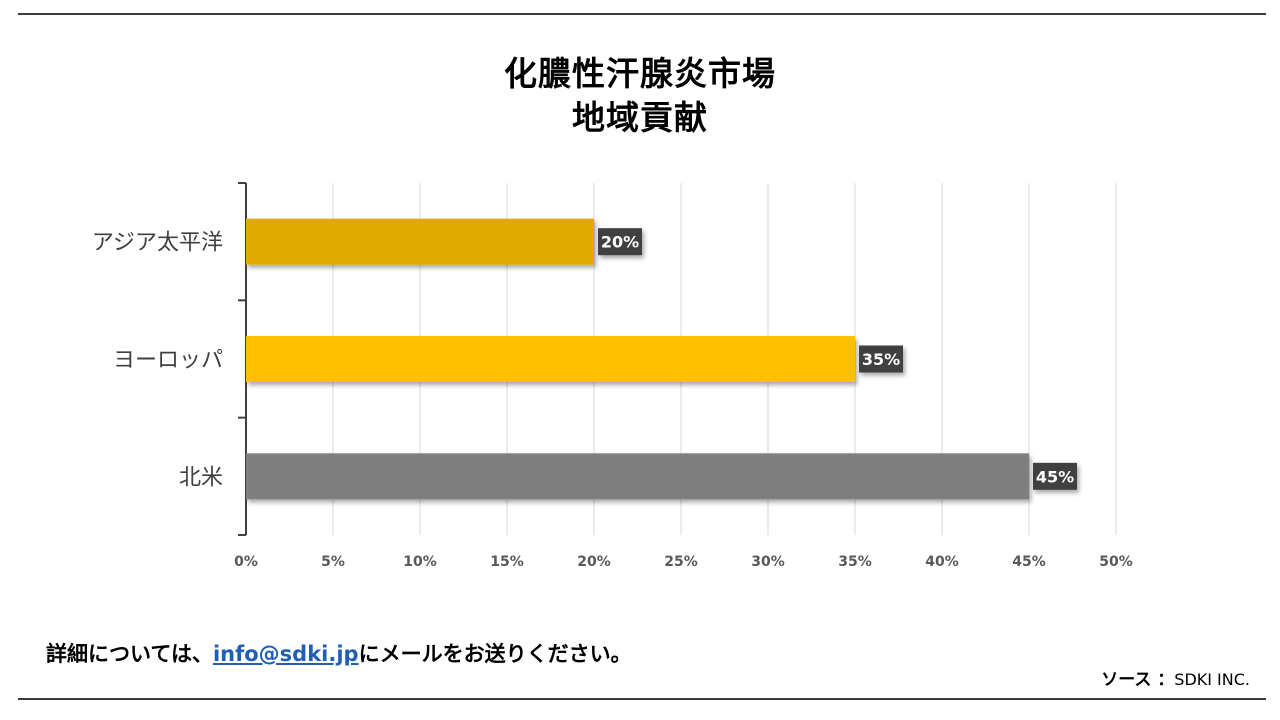 The image size is (1280, 720). I want to click on chart-title: 化膿性汗腺炎市場, so click(640, 73).